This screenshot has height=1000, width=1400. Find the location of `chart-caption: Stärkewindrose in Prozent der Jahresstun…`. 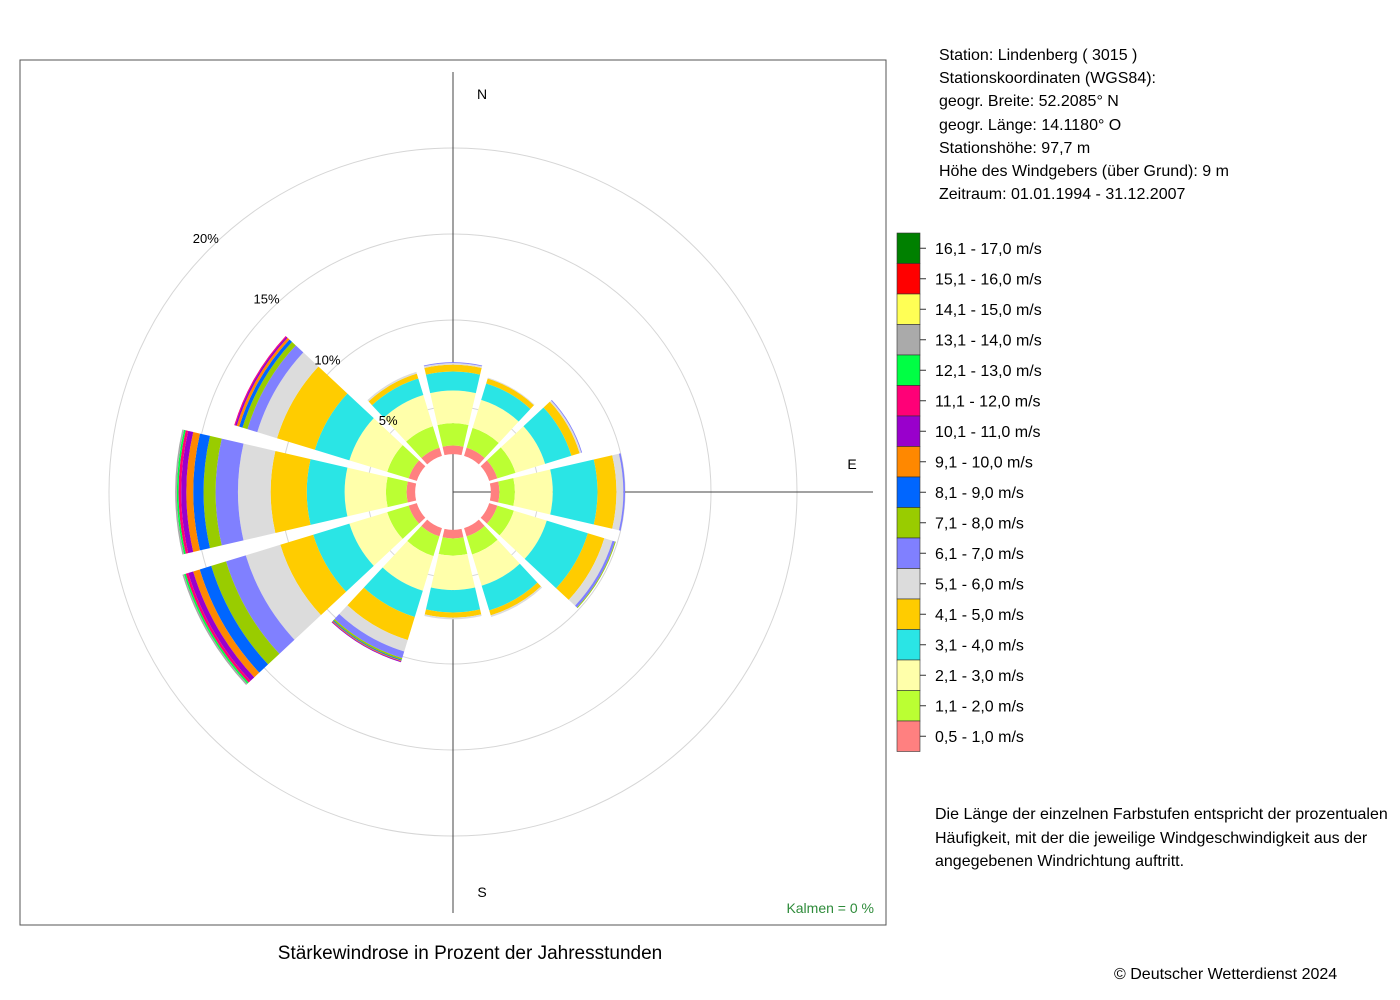

chart-caption: Stärkewindrose in Prozent der Jahresstun… is located at coordinates (470, 953).